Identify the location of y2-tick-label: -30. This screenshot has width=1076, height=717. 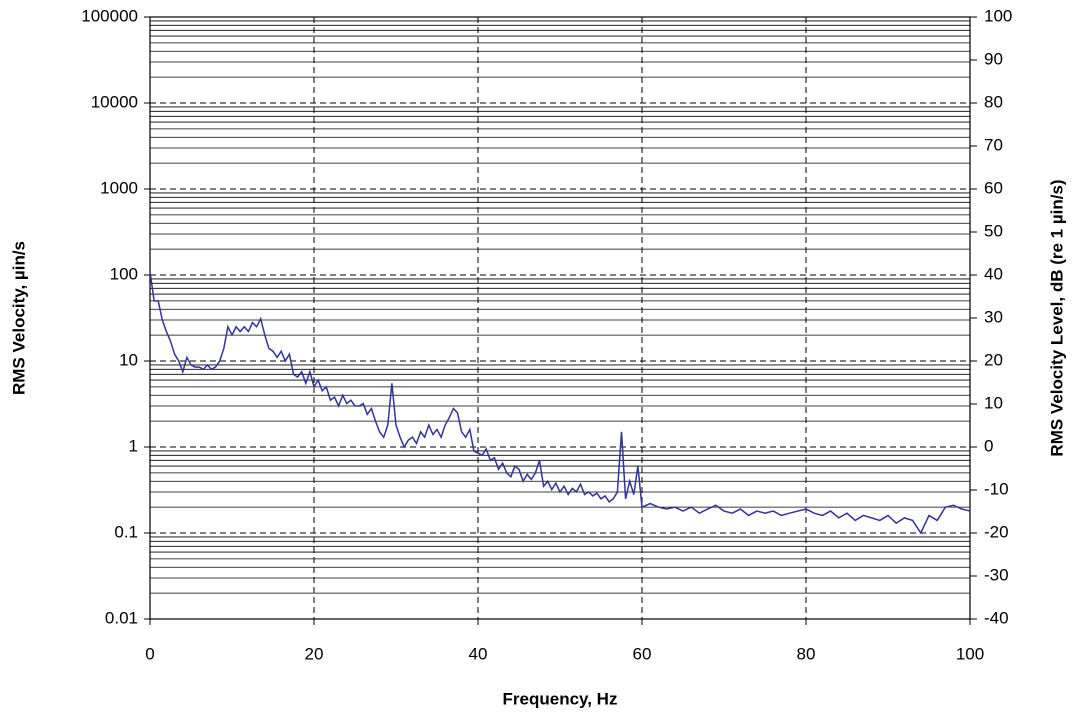
(996, 574).